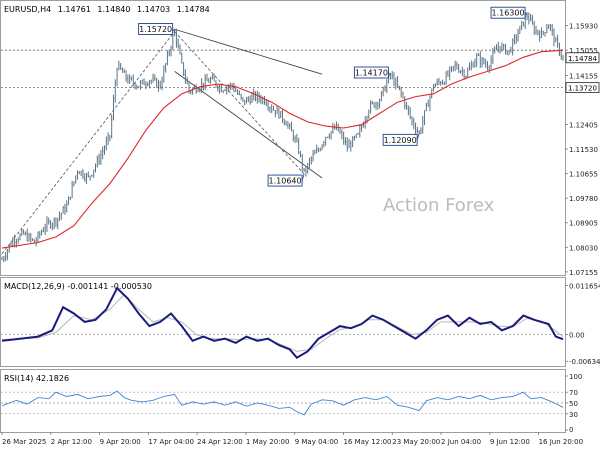 The image size is (600, 450). I want to click on swing-label-text: 1.15720, so click(155, 29).